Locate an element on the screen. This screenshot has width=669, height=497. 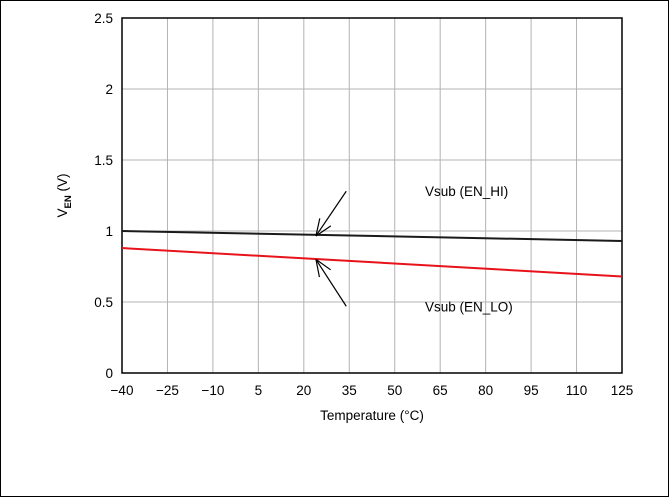
annotation-label: Vsub (EN_HI) is located at coordinates (466, 191).